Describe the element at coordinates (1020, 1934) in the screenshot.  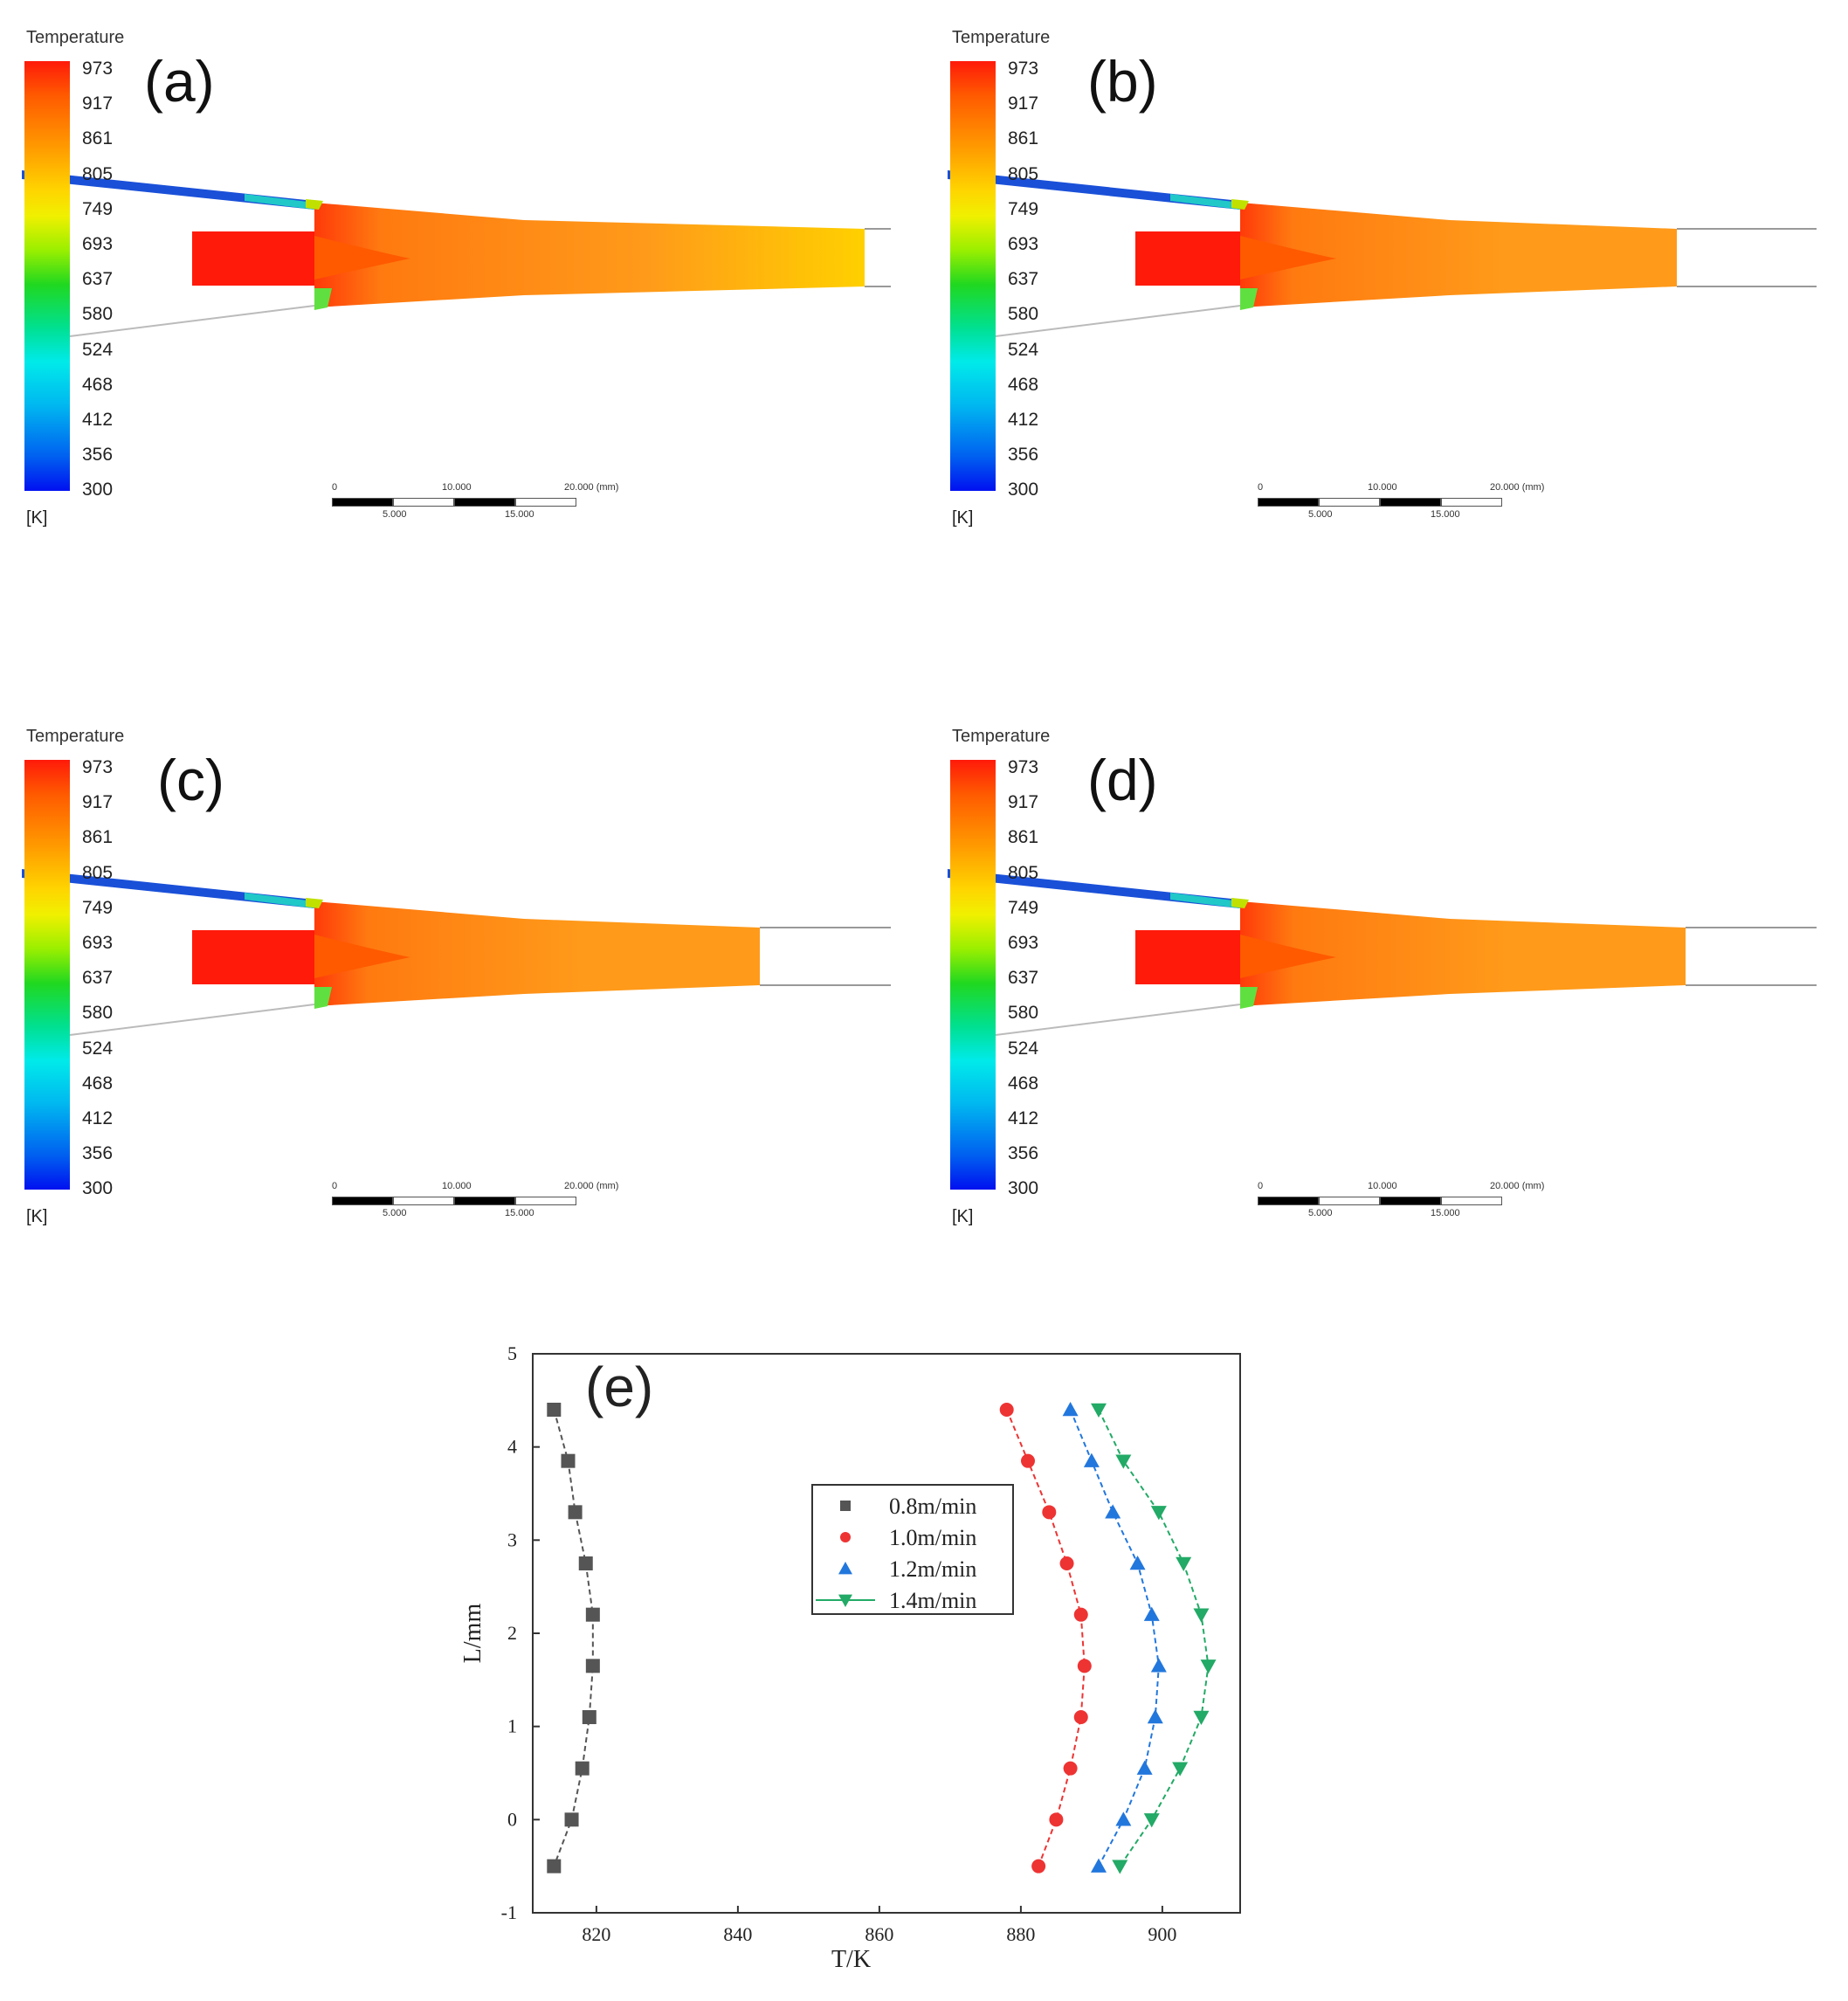
I see `x-tick-label: 880` at that location.